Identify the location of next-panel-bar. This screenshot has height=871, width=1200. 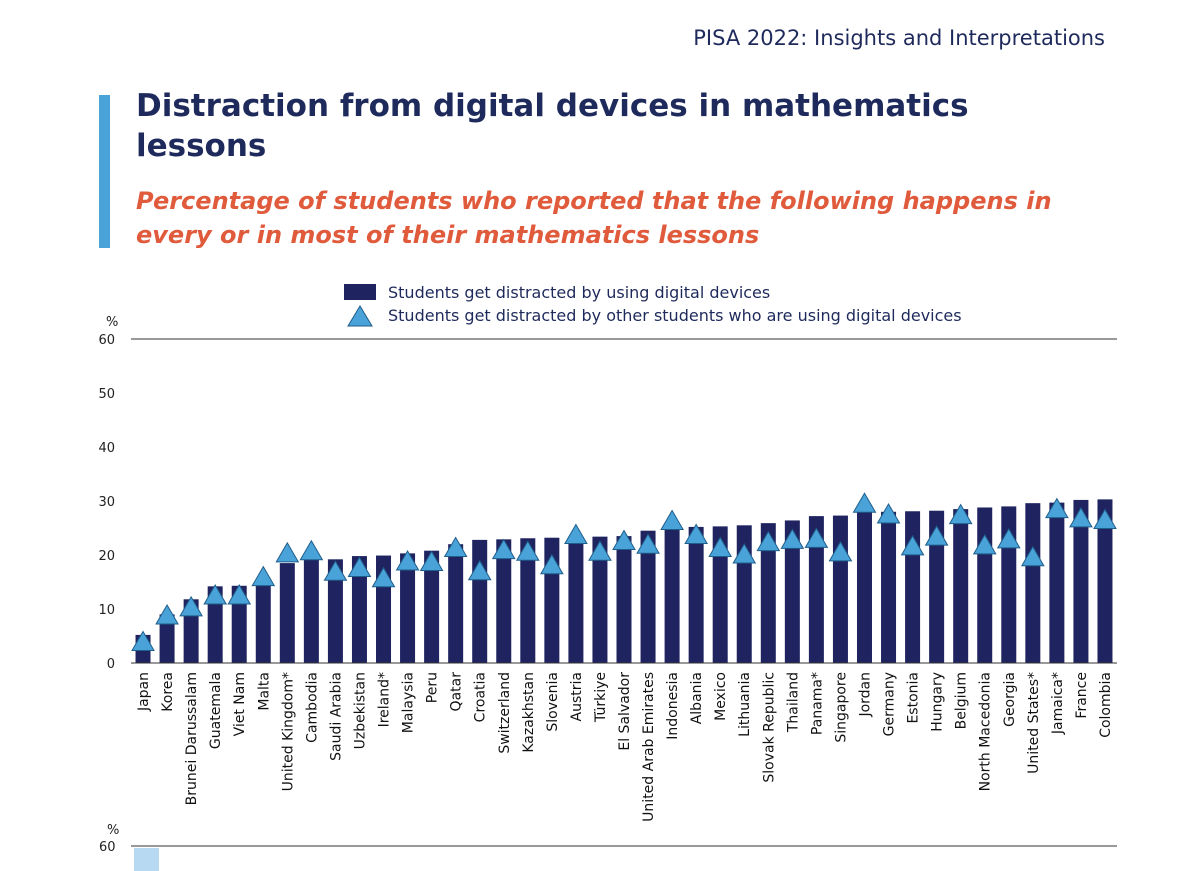
(146, 859).